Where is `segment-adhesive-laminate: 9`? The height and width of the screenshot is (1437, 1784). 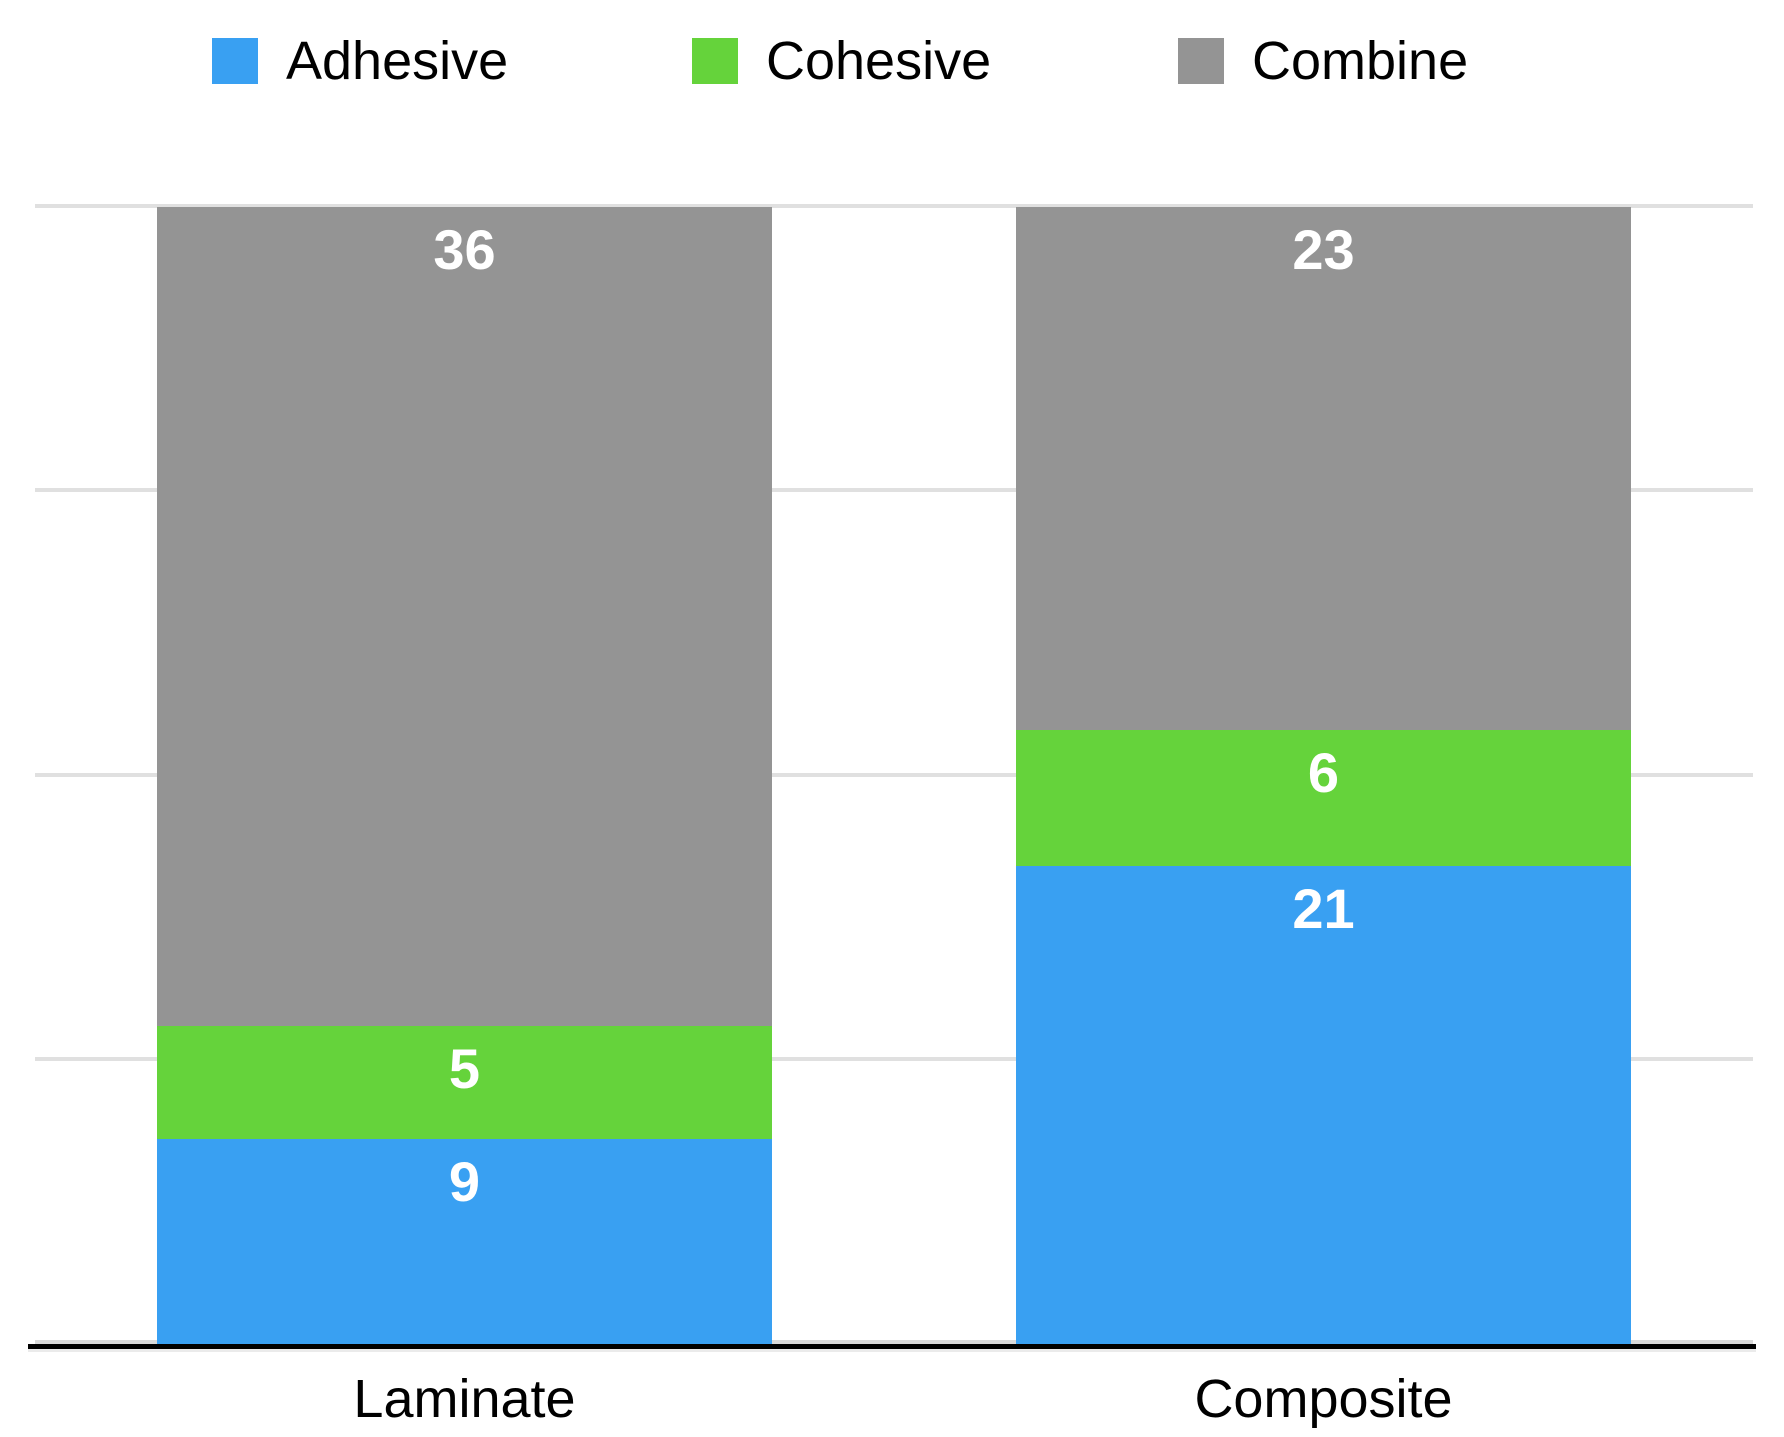 segment-adhesive-laminate: 9 is located at coordinates (464, 1241).